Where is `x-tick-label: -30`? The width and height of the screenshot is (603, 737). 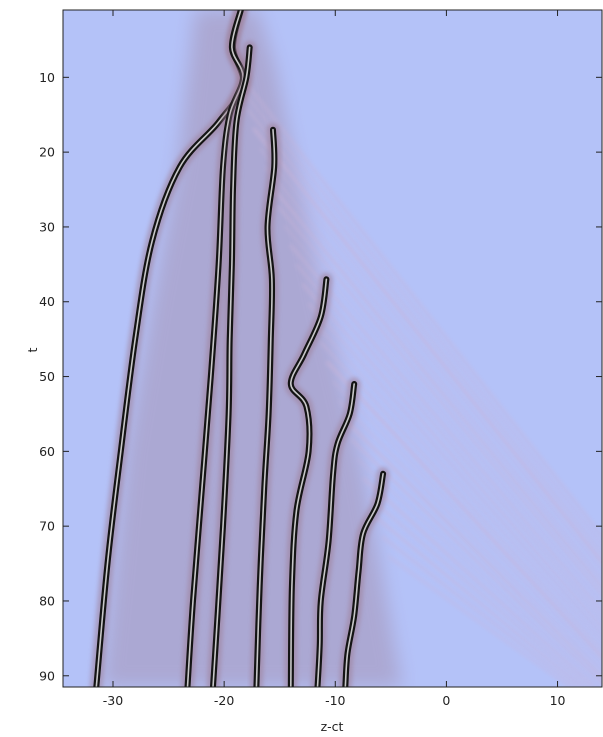 x-tick-label: -30 is located at coordinates (113, 700).